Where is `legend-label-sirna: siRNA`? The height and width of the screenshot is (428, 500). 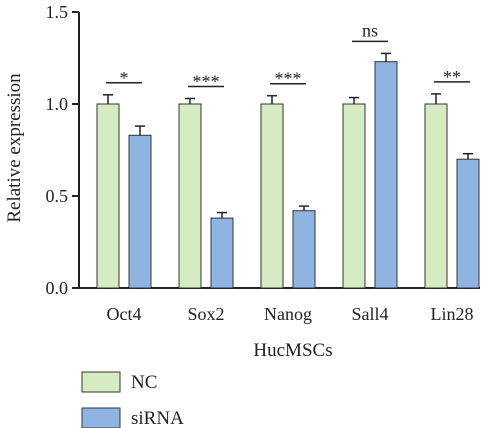
legend-label-sirna: siRNA is located at coordinates (157, 418).